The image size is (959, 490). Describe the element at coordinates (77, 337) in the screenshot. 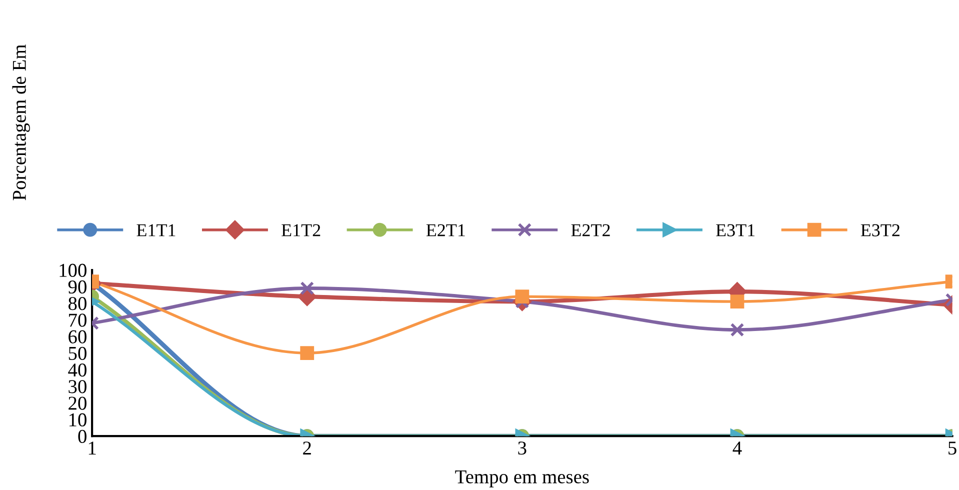

I see `y-tick-label: 60` at that location.